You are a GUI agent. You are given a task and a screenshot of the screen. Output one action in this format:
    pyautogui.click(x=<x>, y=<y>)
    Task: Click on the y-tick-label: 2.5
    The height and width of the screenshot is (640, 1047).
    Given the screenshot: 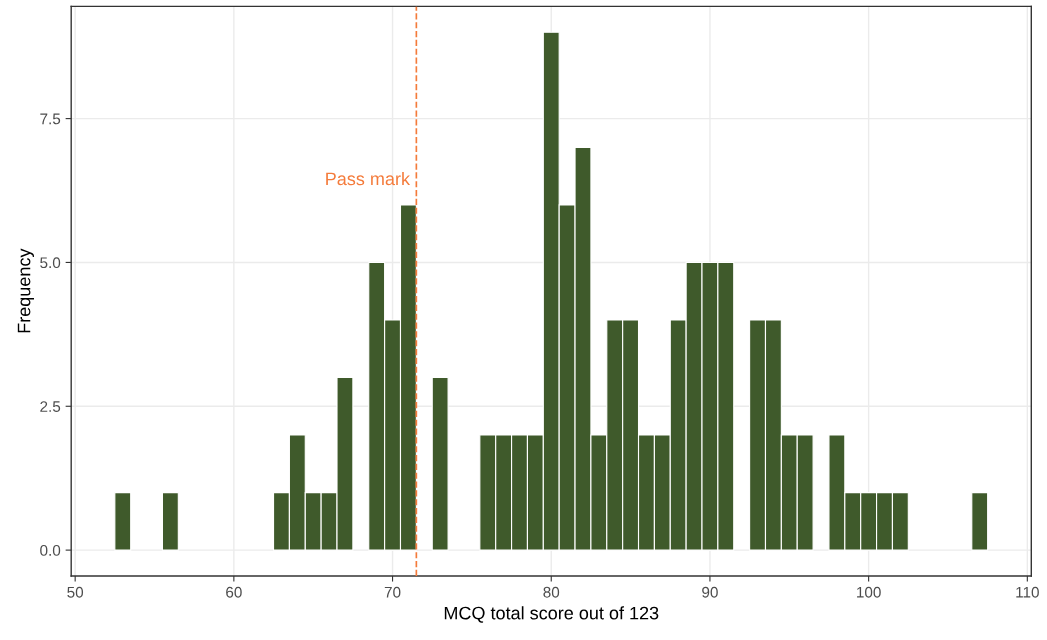 What is the action you would take?
    pyautogui.click(x=50, y=406)
    